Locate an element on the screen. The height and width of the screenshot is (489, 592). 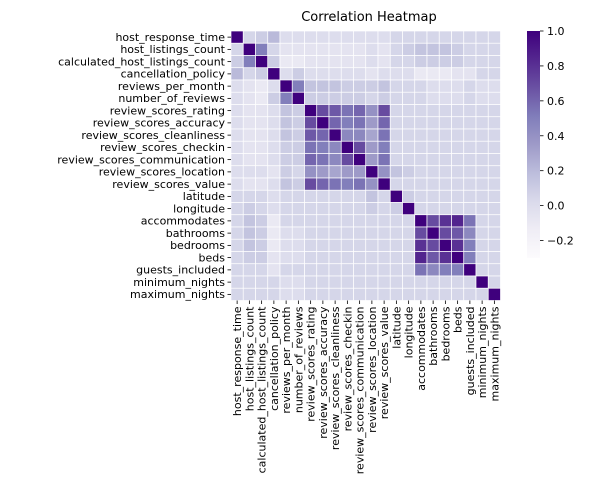
x-tick-label: accommodates is located at coordinates (421, 348).